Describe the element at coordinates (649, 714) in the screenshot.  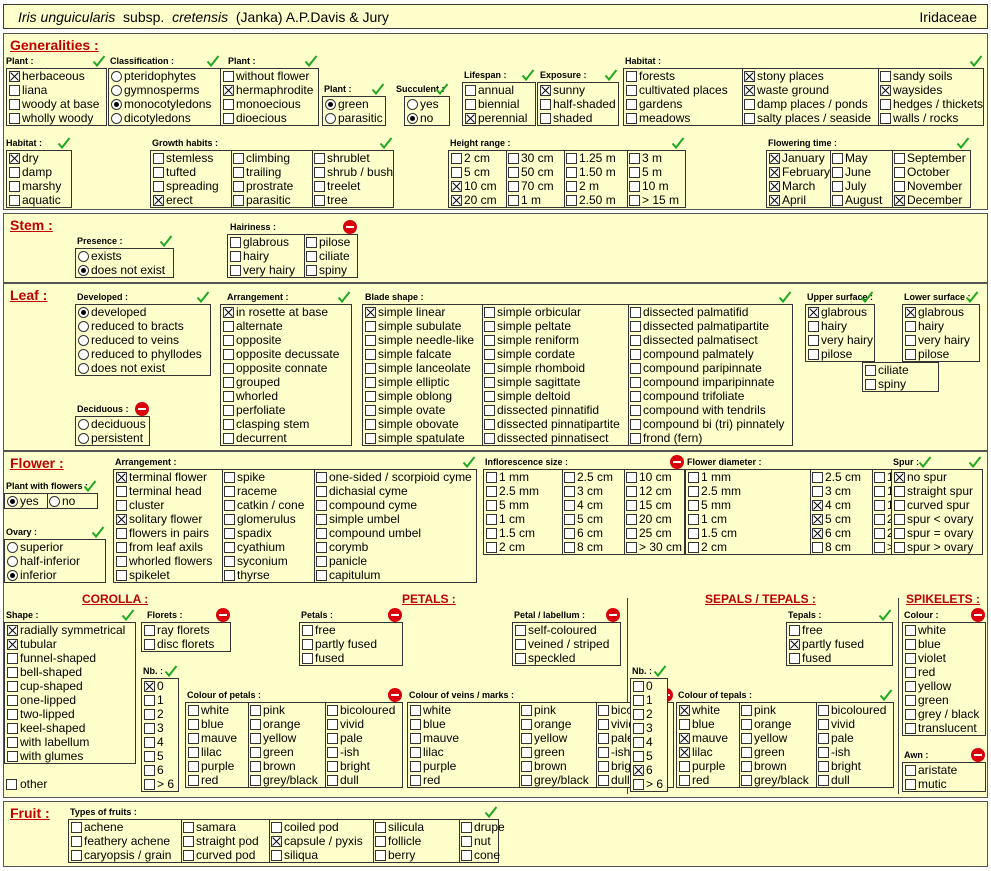
I see `nb2-option: 2` at that location.